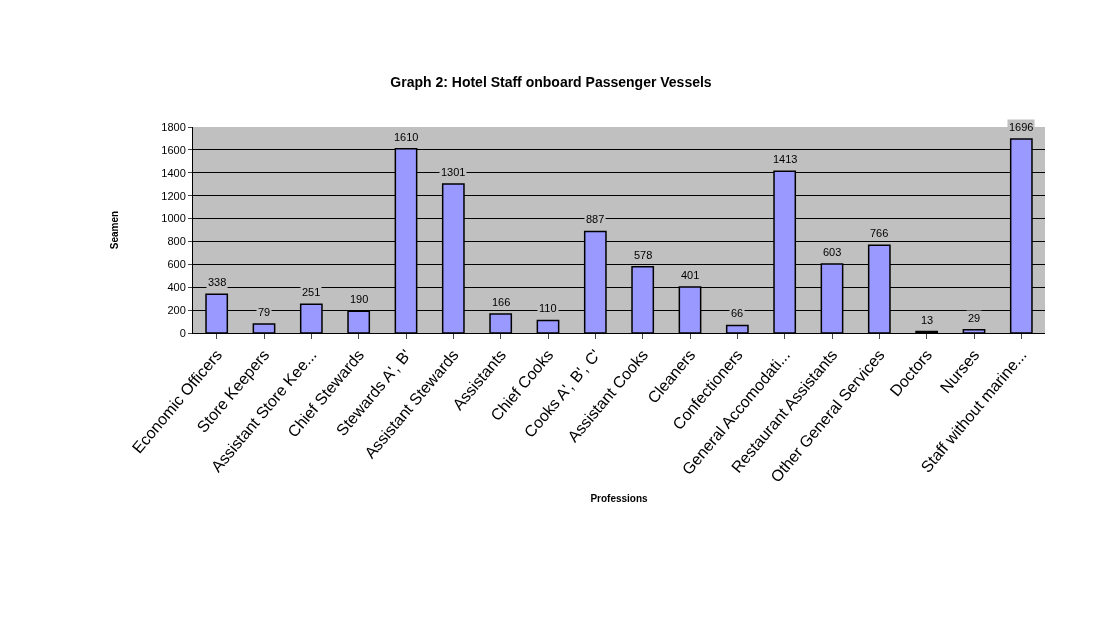  I want to click on data-label: 251, so click(311, 292).